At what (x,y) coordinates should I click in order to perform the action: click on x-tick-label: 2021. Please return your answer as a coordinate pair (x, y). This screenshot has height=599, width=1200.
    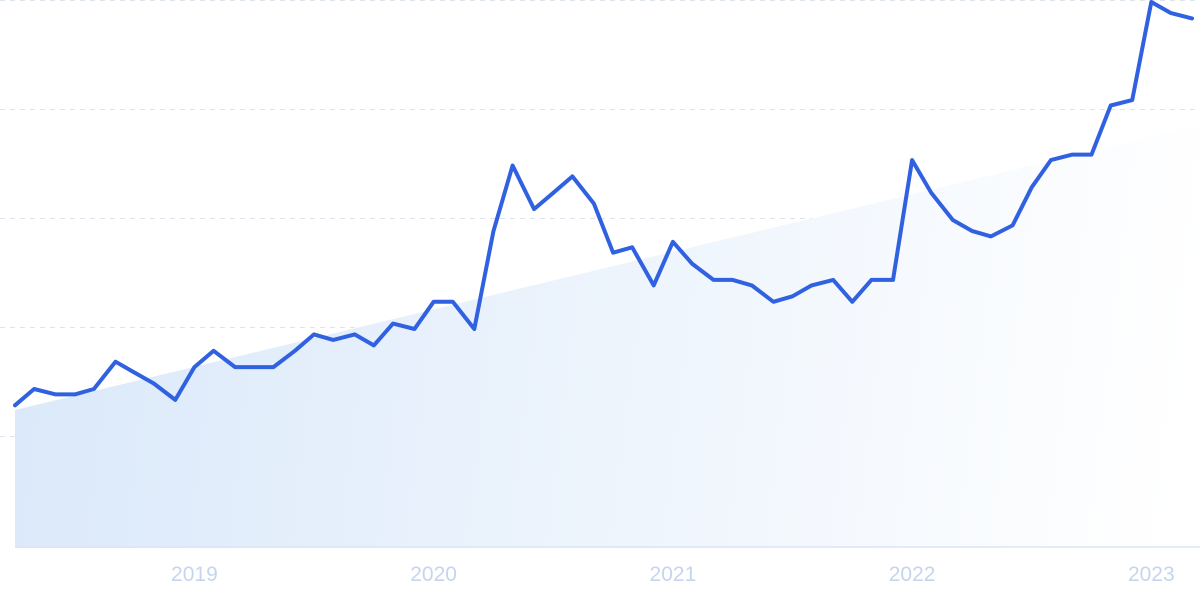
    Looking at the image, I should click on (673, 574).